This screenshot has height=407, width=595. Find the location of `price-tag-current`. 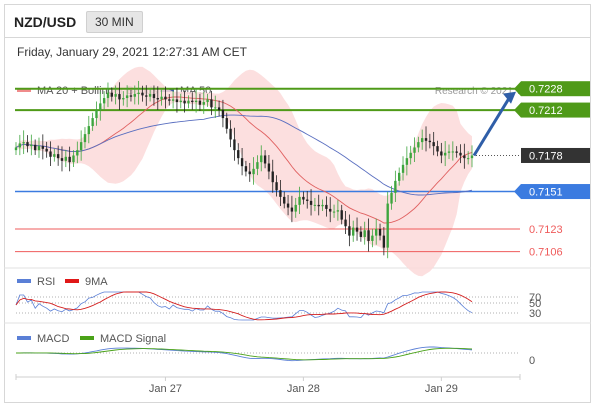

price-tag-current is located at coordinates (555, 155).